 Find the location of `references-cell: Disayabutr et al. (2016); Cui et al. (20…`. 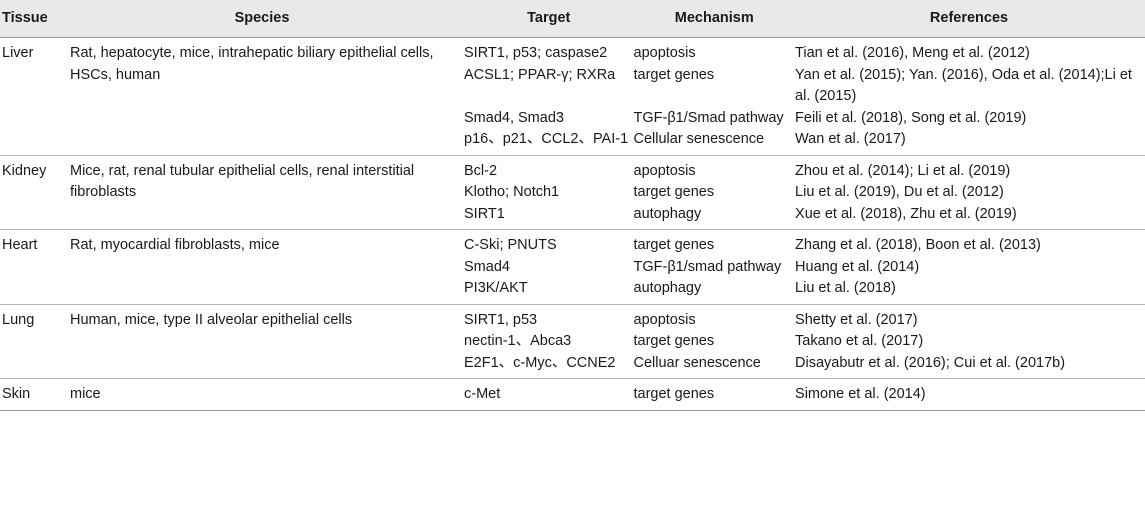

references-cell: Disayabutr et al. (2016); Cui et al. (20… is located at coordinates (930, 362).